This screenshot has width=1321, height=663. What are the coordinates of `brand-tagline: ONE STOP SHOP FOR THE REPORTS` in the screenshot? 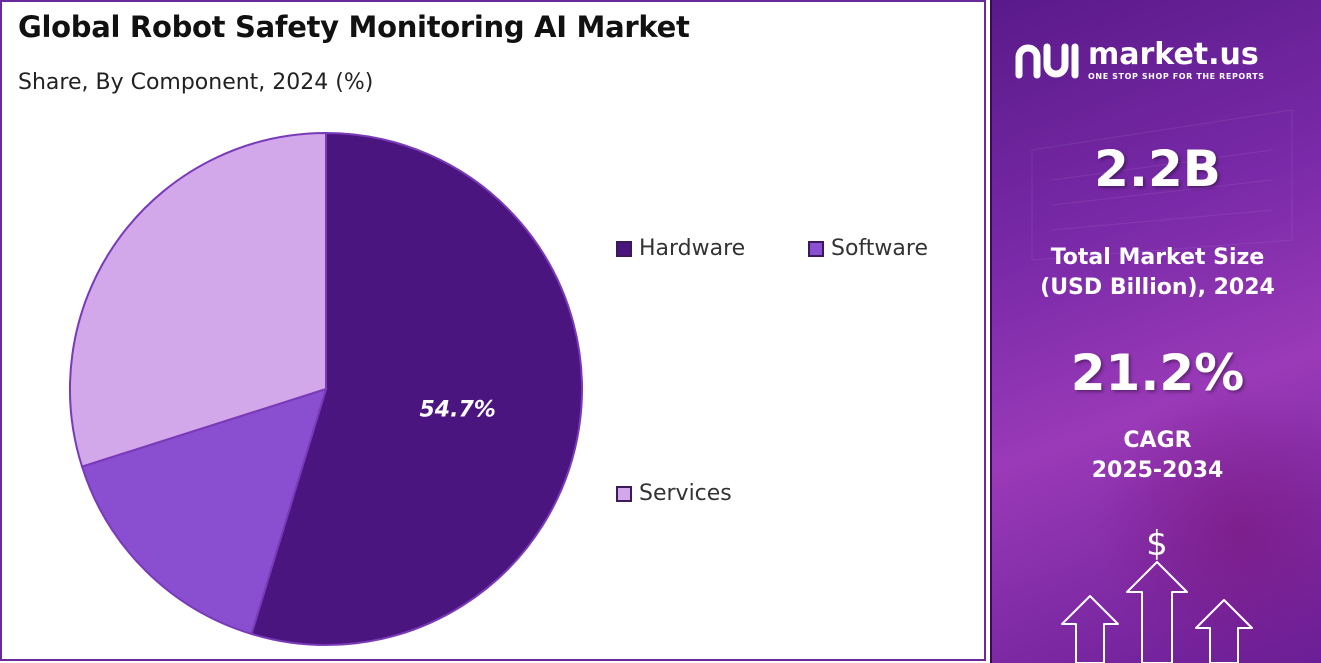 It's located at (1176, 76).